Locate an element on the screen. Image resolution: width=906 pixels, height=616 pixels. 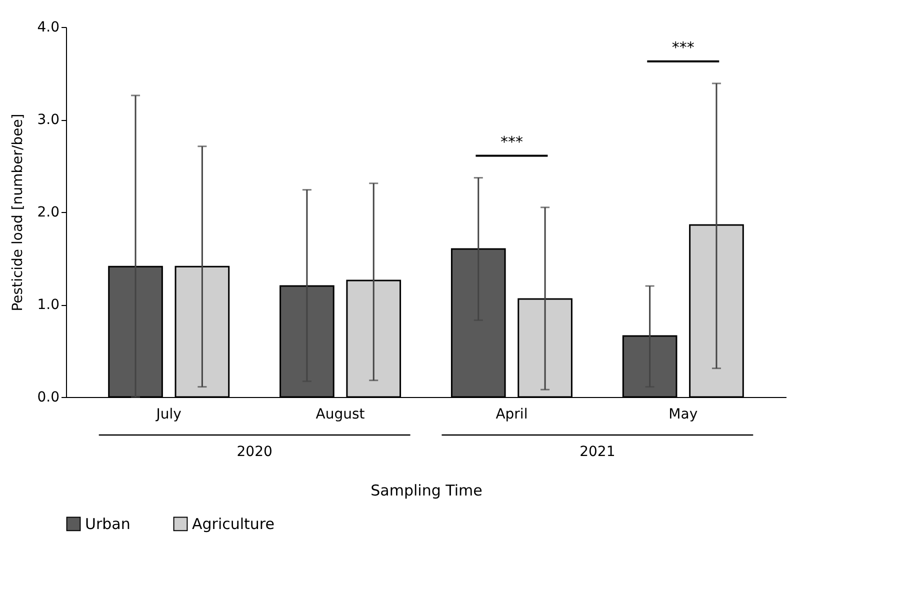
y-tick-label: 4.0 is located at coordinates (48, 28).